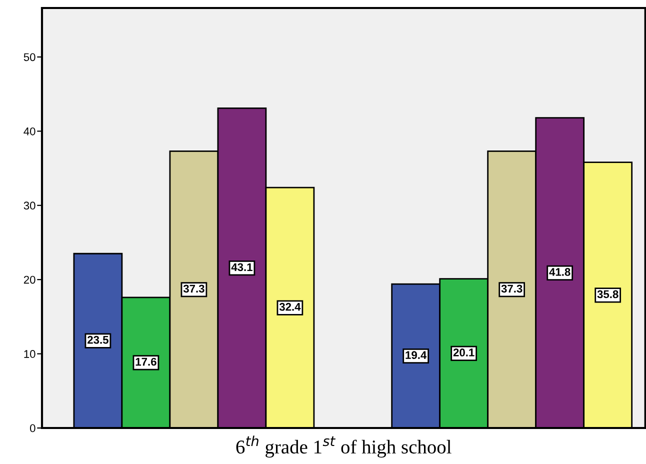 The image size is (646, 464). What do you see at coordinates (241, 267) in the screenshot?
I see `data-label: 43.1` at bounding box center [241, 267].